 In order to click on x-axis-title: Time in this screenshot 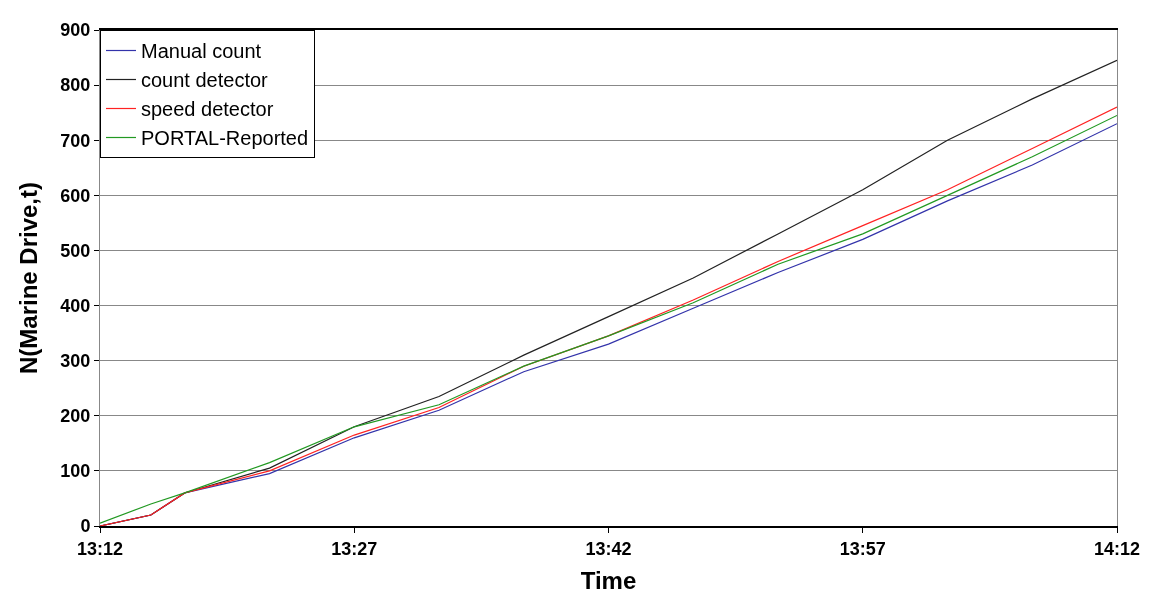, I will do `click(608, 581)`.